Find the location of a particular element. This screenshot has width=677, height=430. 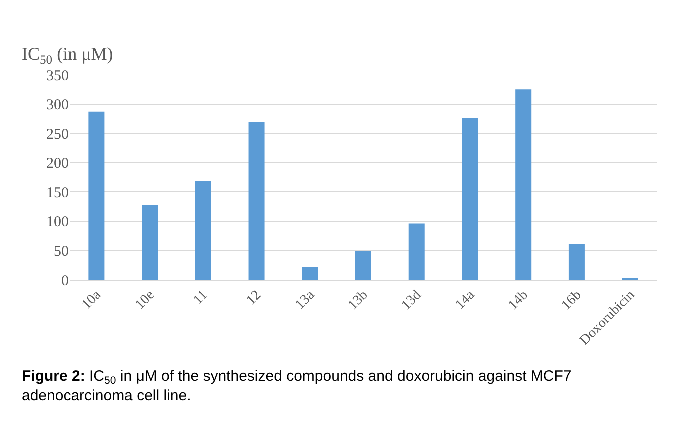

x-tick-label: 10e is located at coordinates (145, 300).